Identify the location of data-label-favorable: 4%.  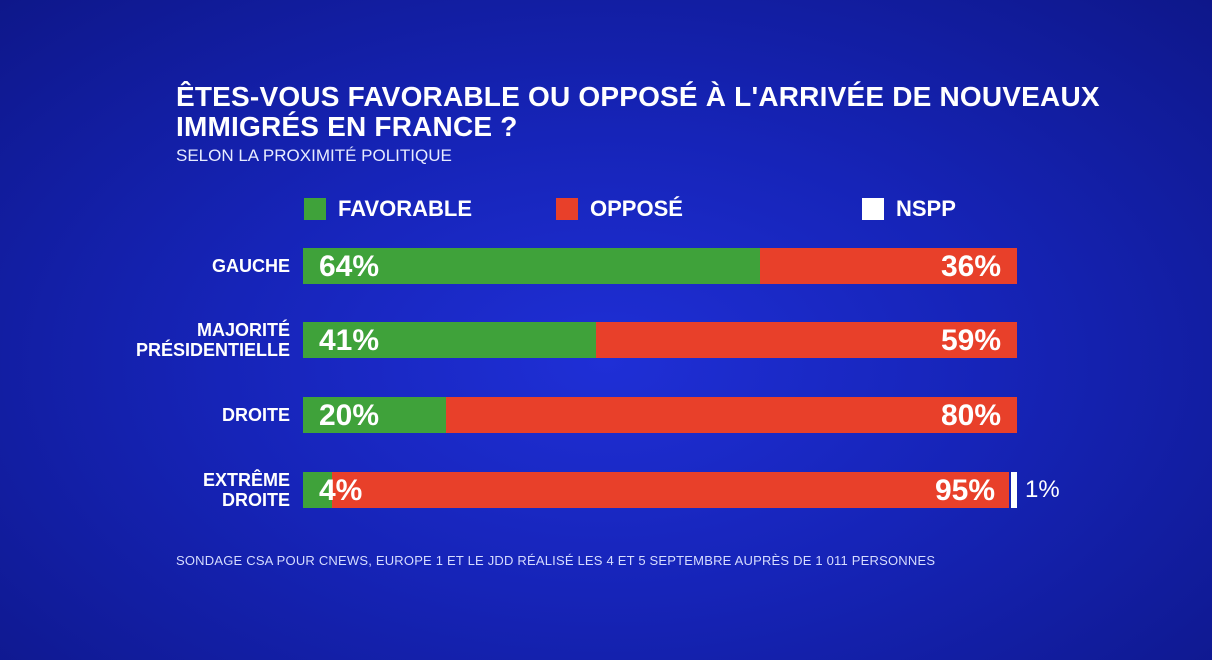
(341, 490).